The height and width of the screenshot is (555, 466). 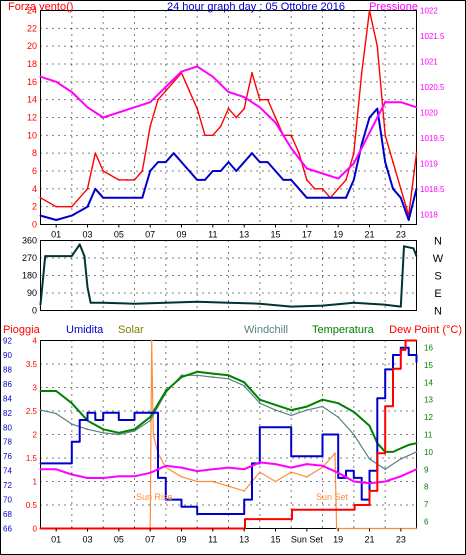 What do you see at coordinates (438, 259) in the screenshot?
I see `compass-label: W` at bounding box center [438, 259].